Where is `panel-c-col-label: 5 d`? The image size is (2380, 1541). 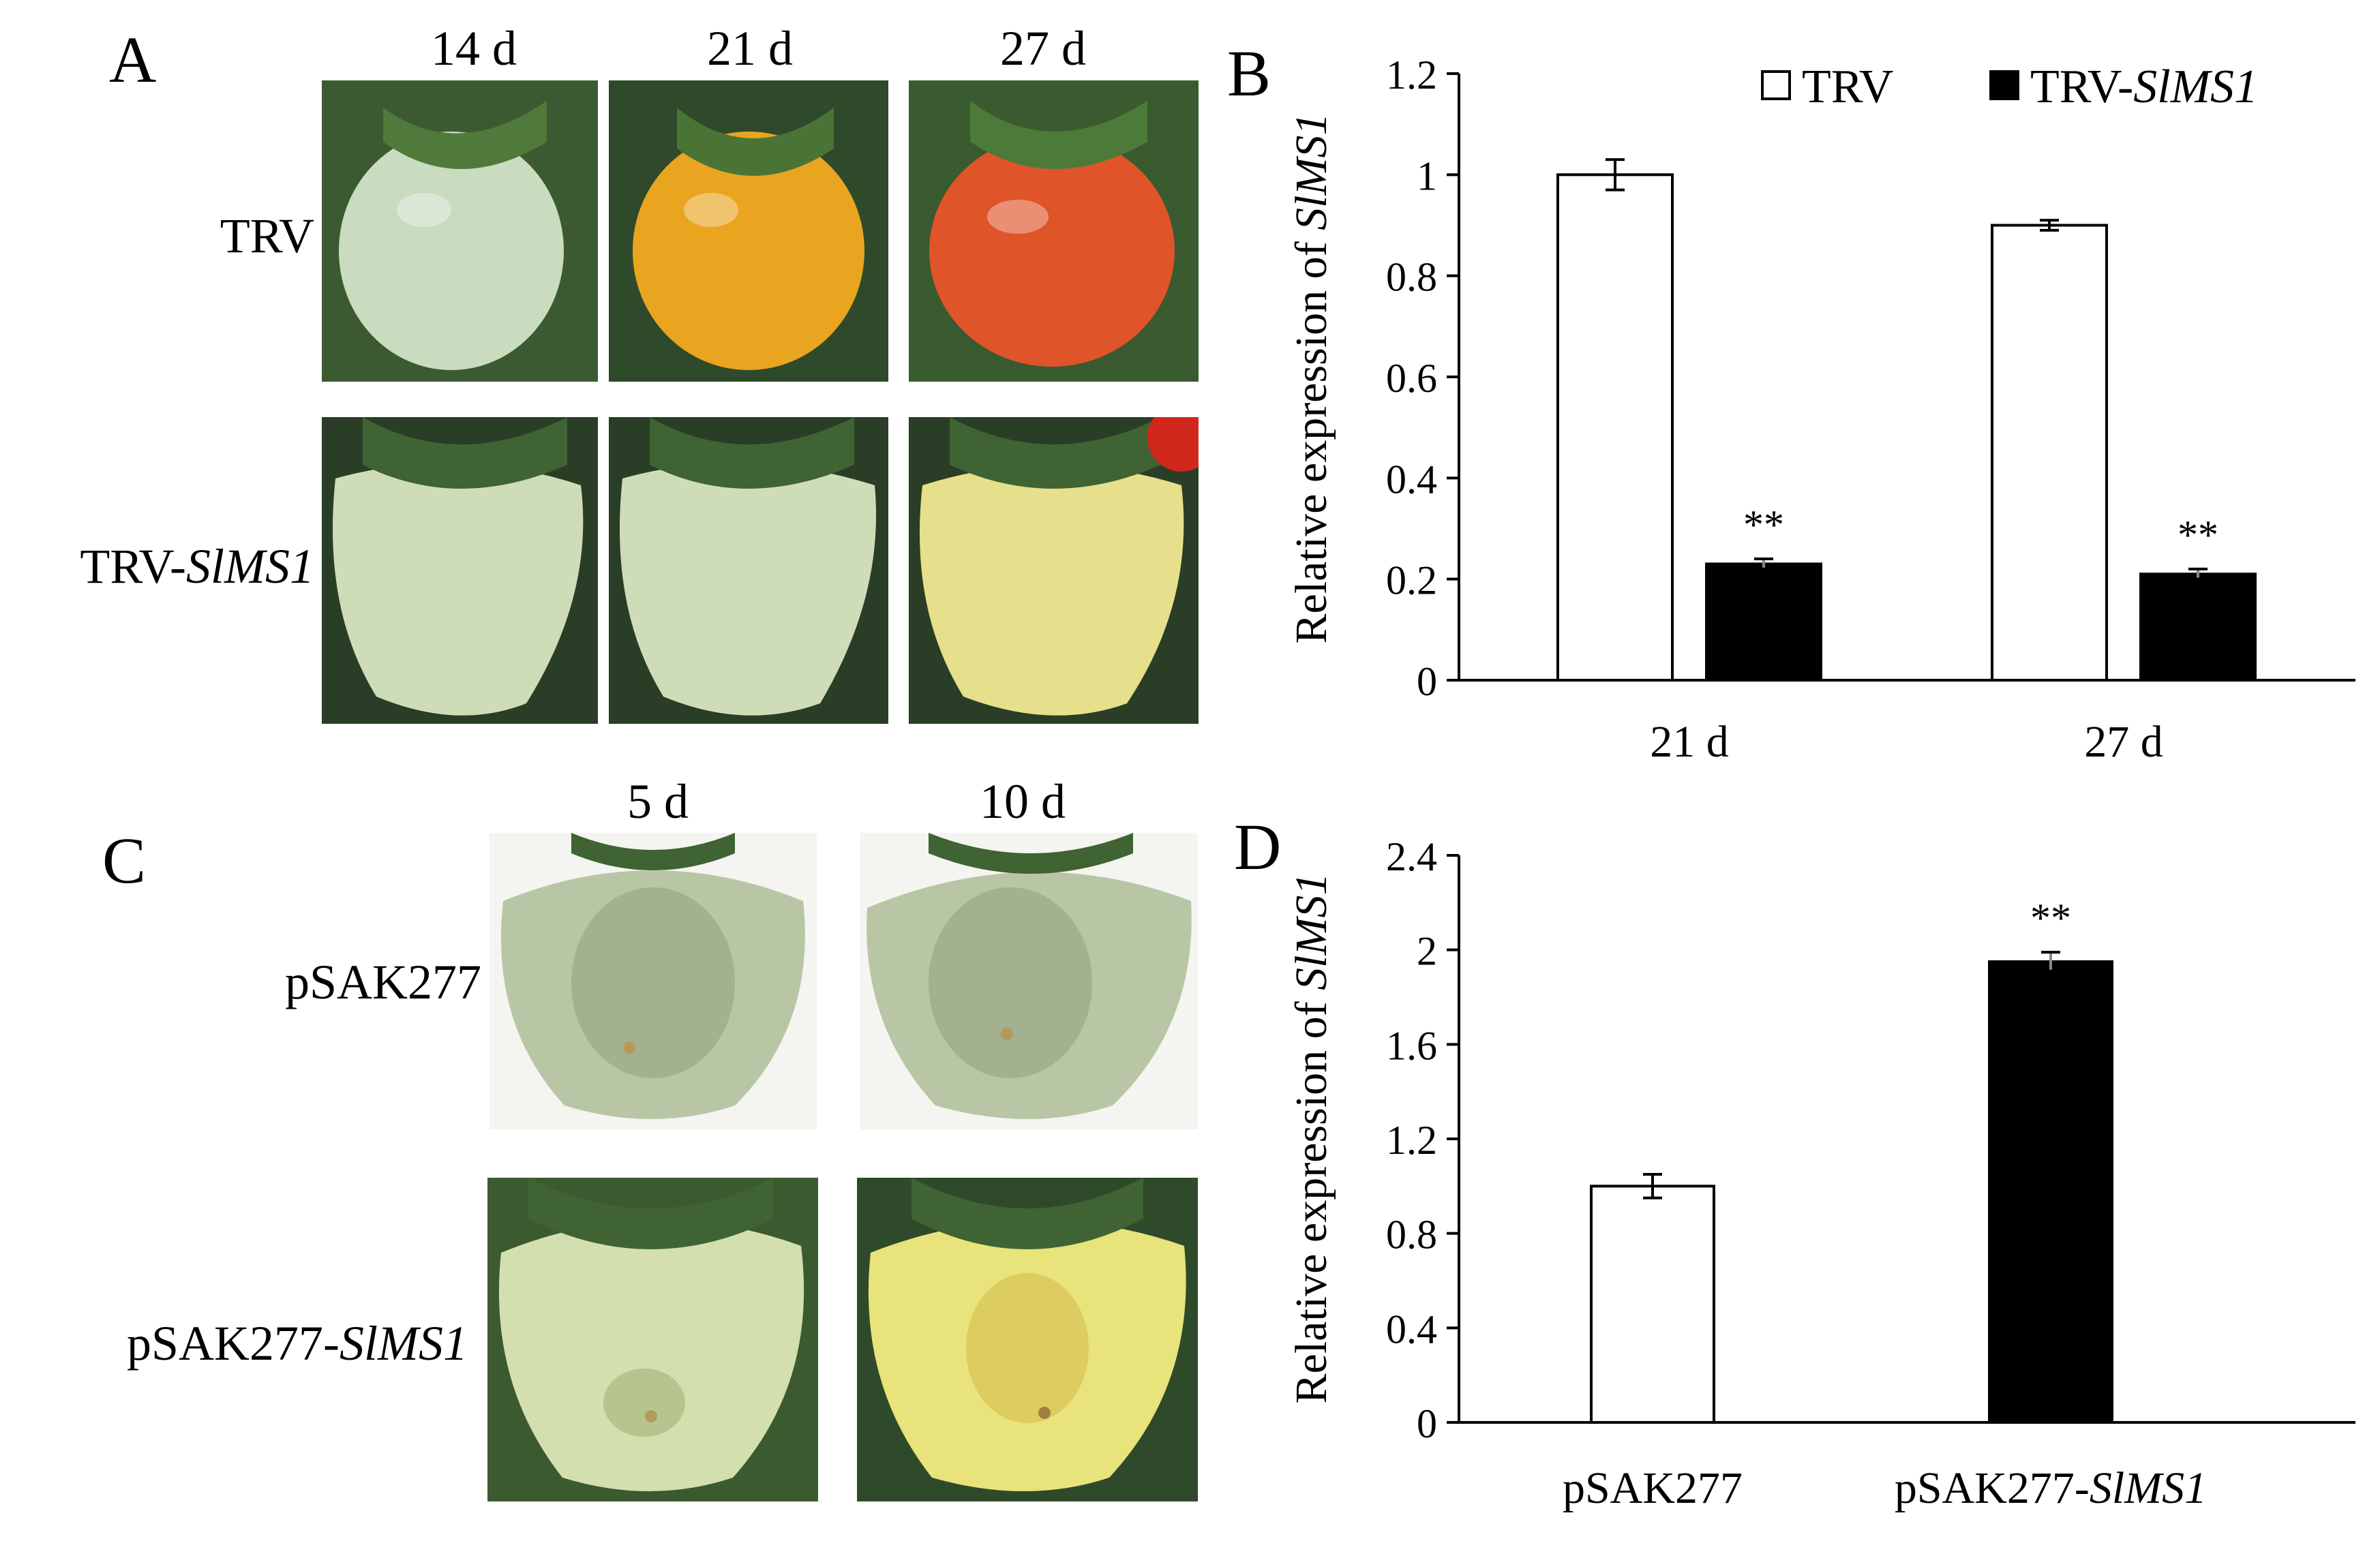
panel-c-col-label: 5 d is located at coordinates (658, 801).